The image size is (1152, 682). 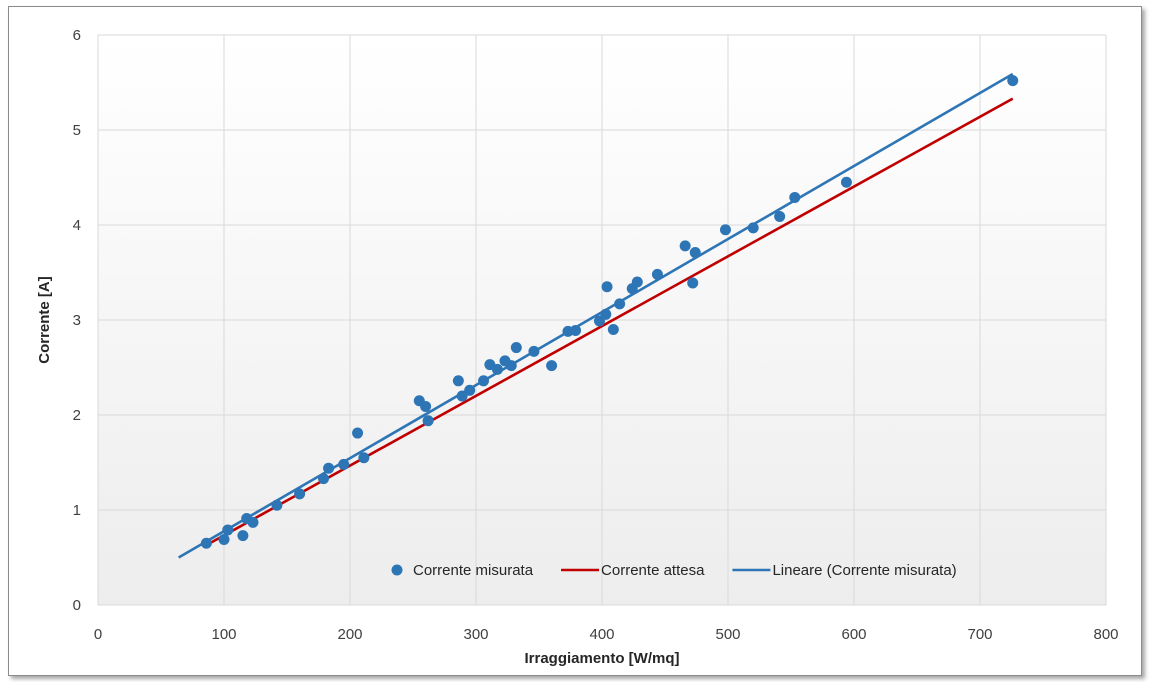 I want to click on y-axis-title: Corrente [A], so click(x=44, y=320).